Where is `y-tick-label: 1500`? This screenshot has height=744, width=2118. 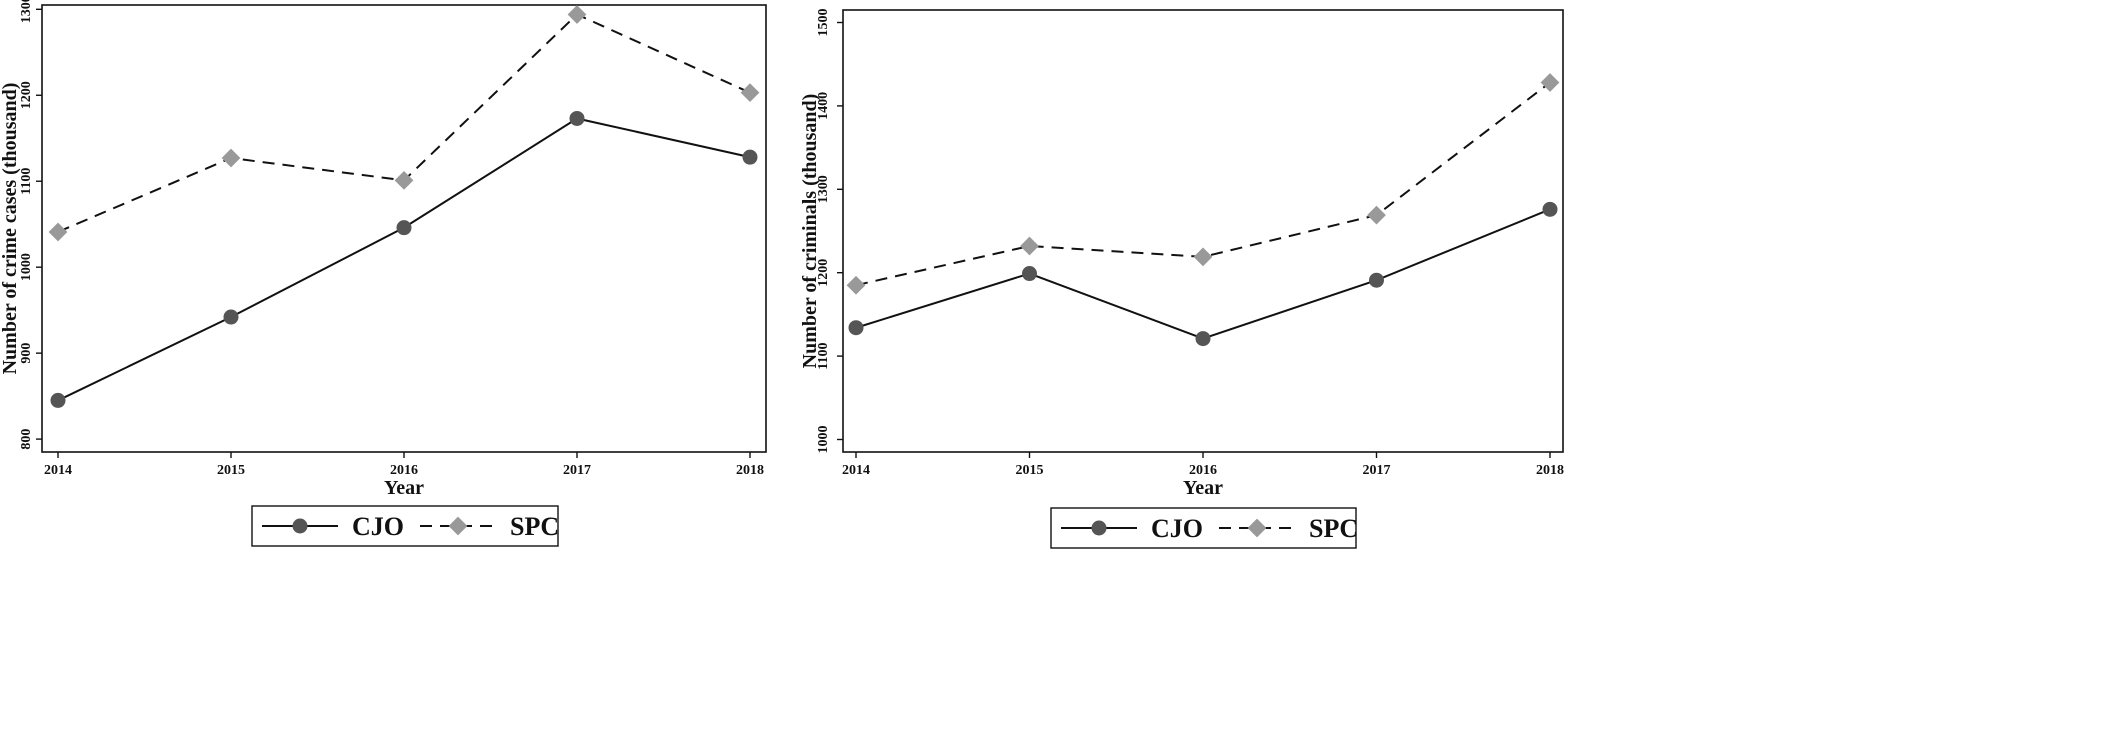
y-tick-label: 1500 is located at coordinates (823, 23).